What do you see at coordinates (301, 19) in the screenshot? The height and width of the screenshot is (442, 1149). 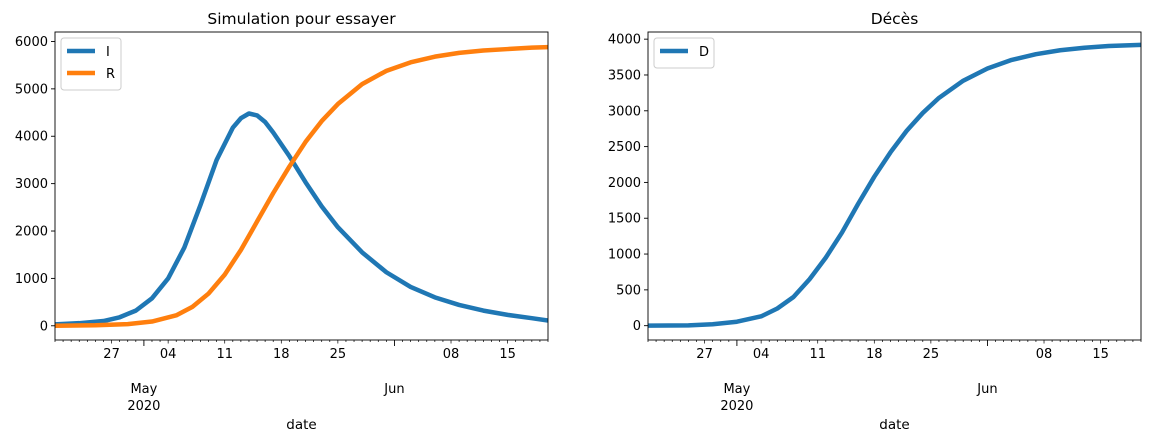 I see `chart-title: Simulation pour essayer` at bounding box center [301, 19].